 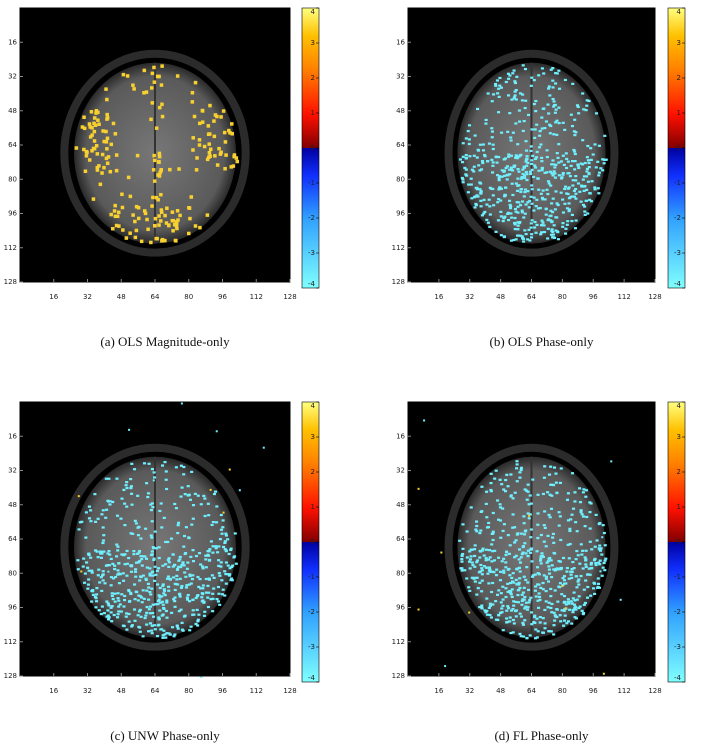 What do you see at coordinates (12, 471) in the screenshot?
I see `y-tick-label: 32` at bounding box center [12, 471].